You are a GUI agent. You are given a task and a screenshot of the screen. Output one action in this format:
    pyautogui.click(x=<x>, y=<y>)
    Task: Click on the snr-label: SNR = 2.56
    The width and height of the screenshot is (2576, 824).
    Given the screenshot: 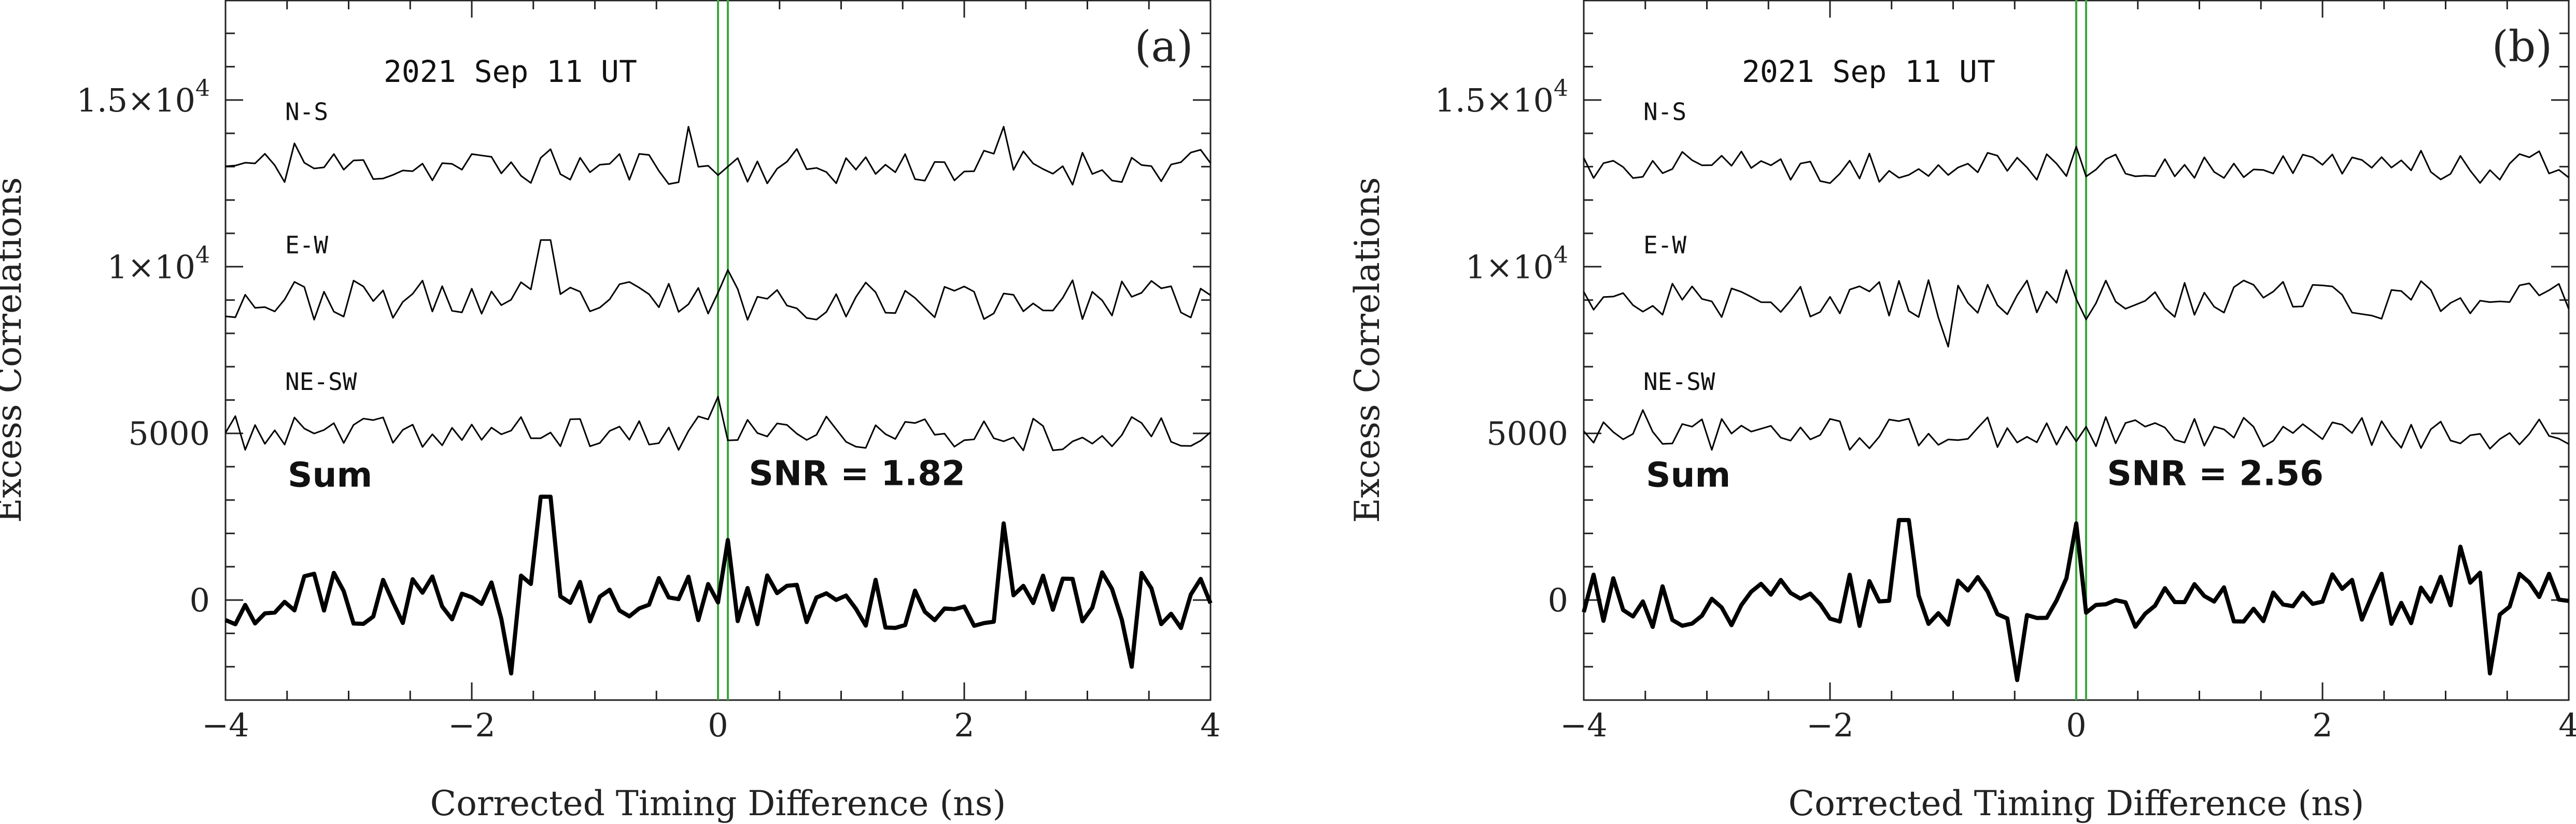 What is the action you would take?
    pyautogui.click(x=2215, y=473)
    